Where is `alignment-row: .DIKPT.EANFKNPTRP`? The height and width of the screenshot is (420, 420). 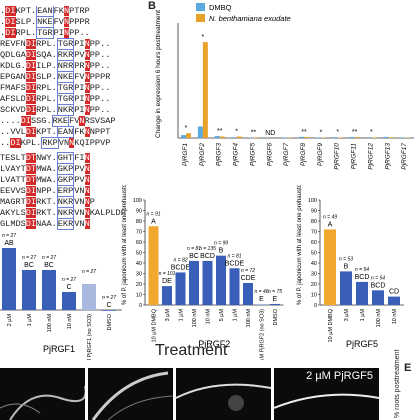 alignment-row: .DIKPT.EANFKNPTRP is located at coordinates (45, 11).